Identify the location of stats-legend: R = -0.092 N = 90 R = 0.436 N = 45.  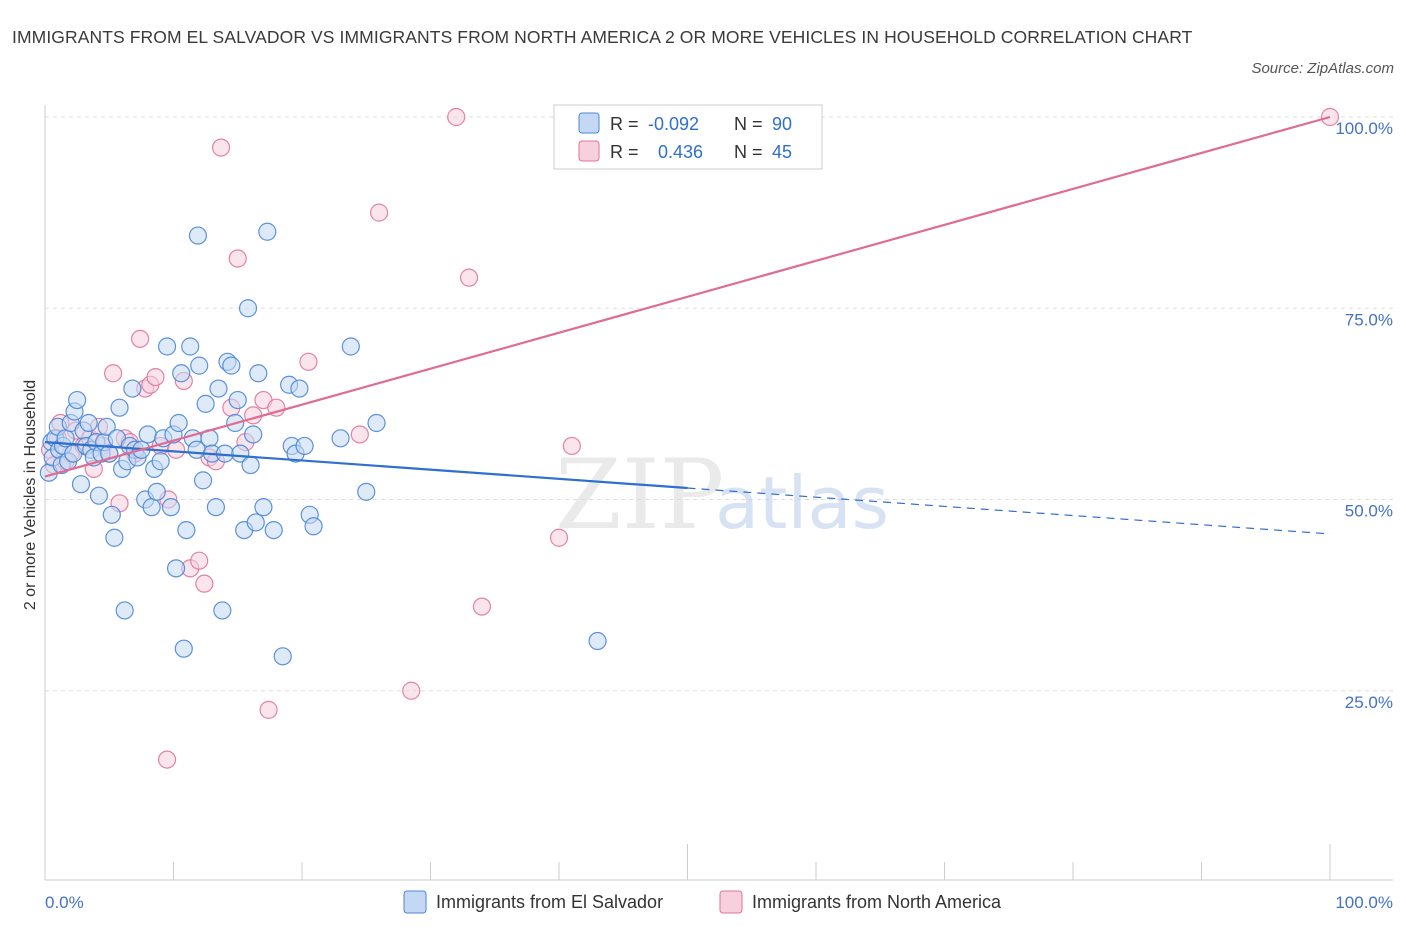
(688, 137).